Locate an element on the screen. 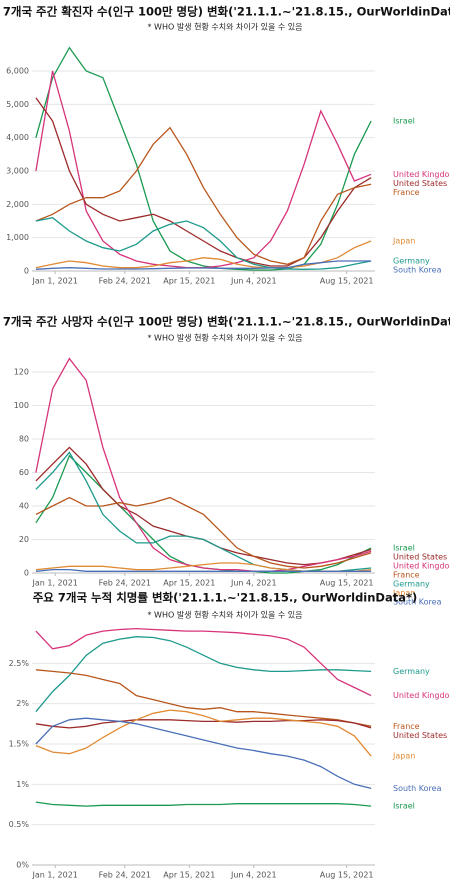 The image size is (450, 883). y-tick-label: 3,000 is located at coordinates (17, 171).